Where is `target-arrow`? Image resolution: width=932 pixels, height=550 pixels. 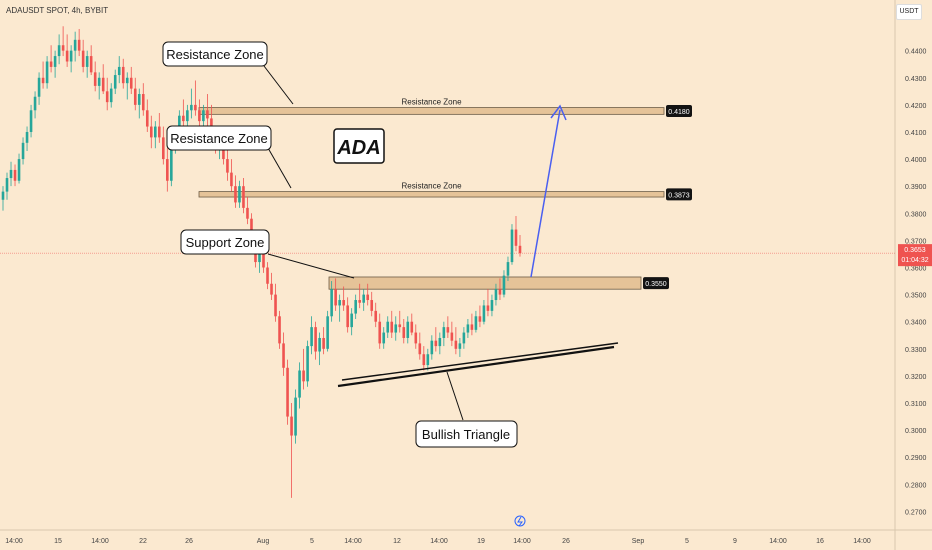
target-arrow is located at coordinates (545, 193).